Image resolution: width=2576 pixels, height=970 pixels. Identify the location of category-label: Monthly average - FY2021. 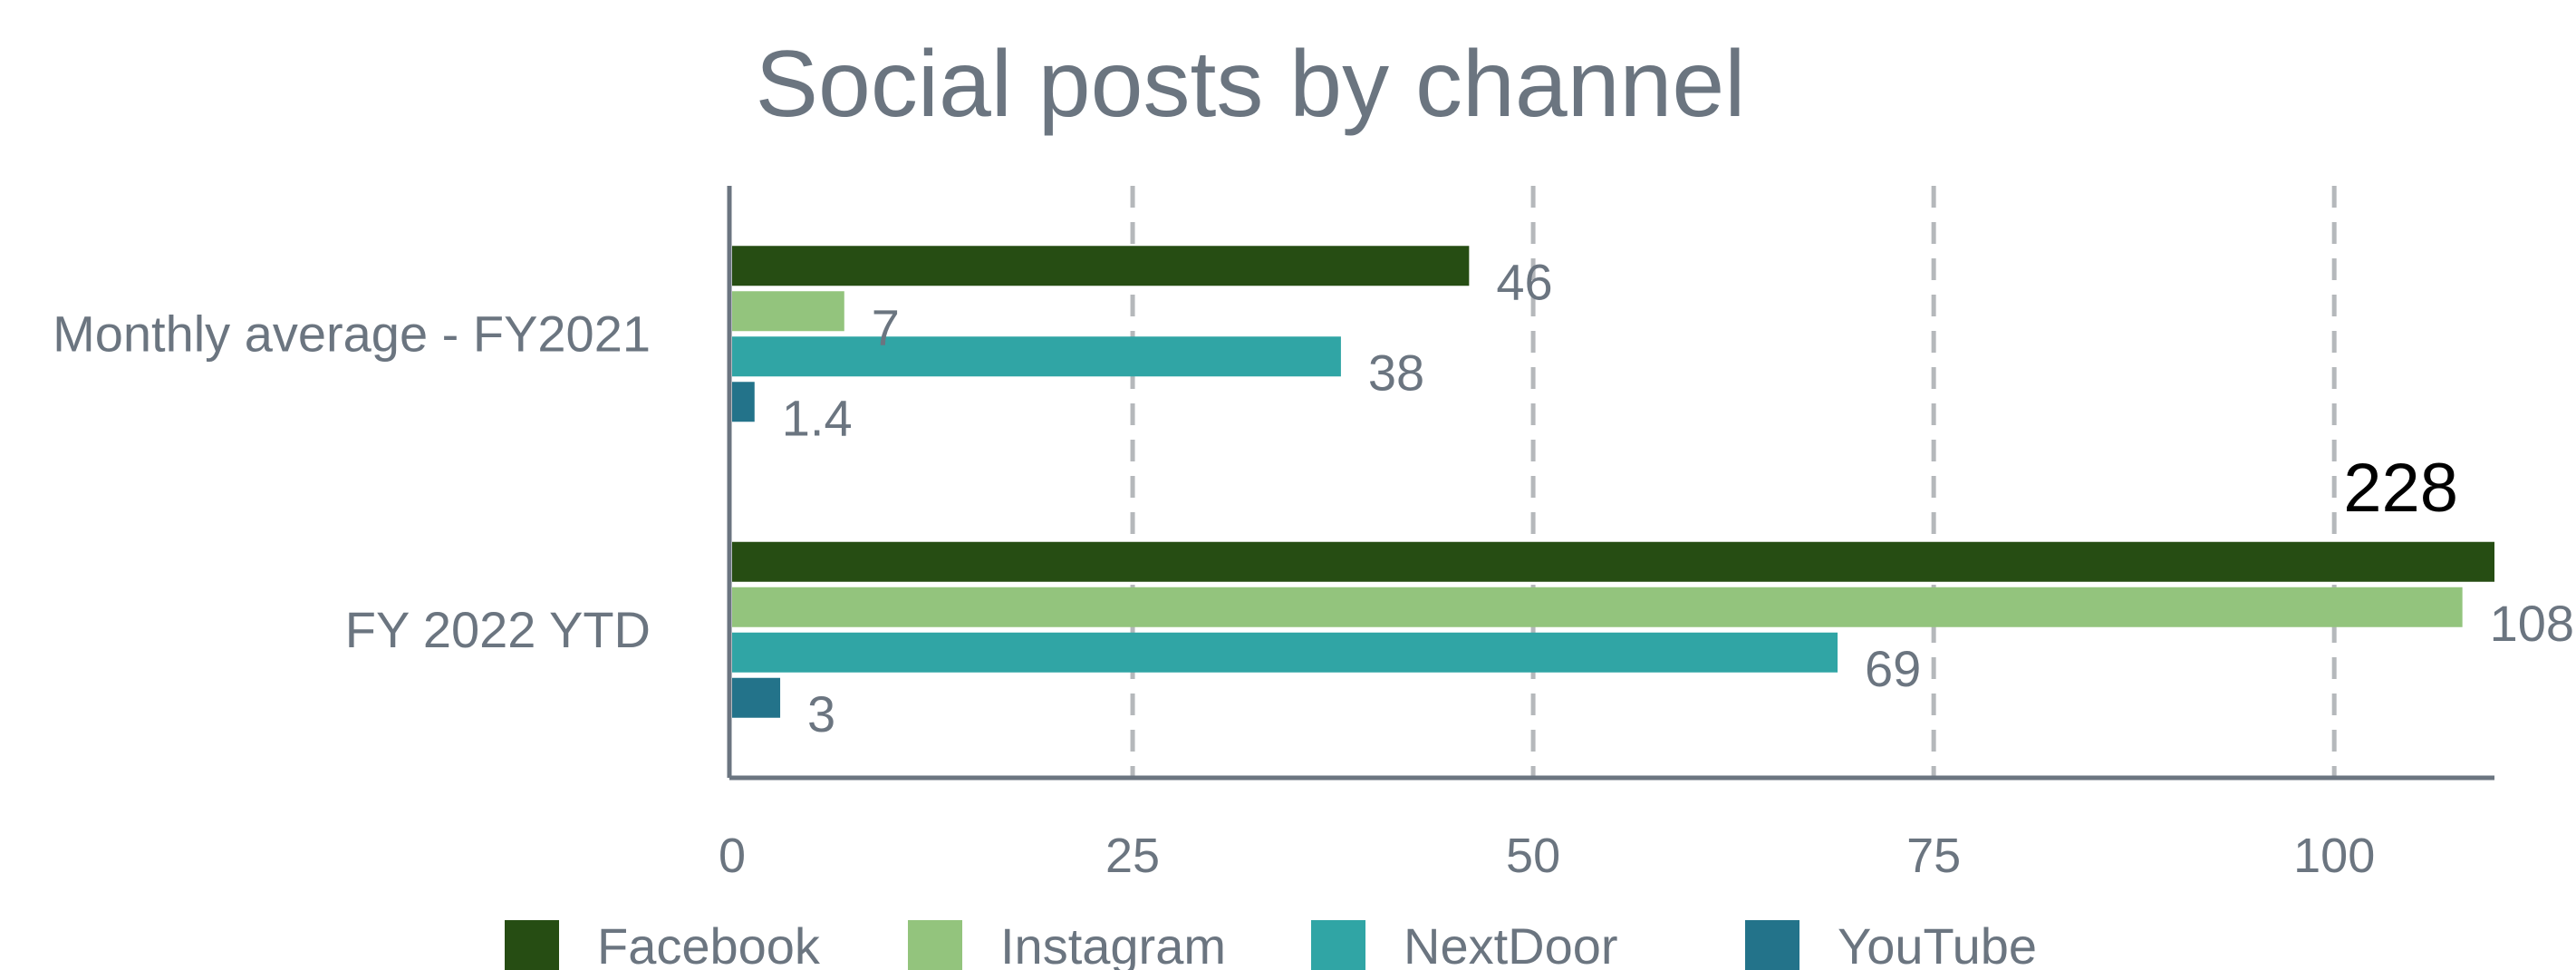
(352, 333).